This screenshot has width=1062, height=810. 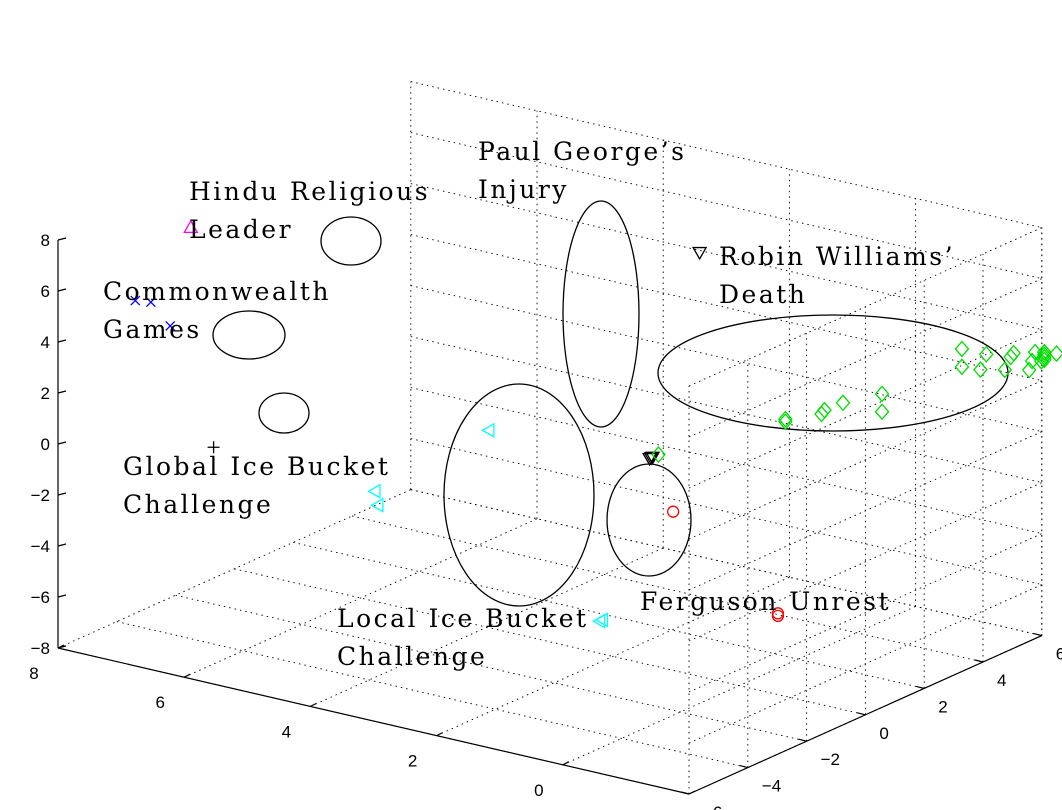 What do you see at coordinates (765, 601) in the screenshot?
I see `label-ferguson-unrest: Ferguson Unrest` at bounding box center [765, 601].